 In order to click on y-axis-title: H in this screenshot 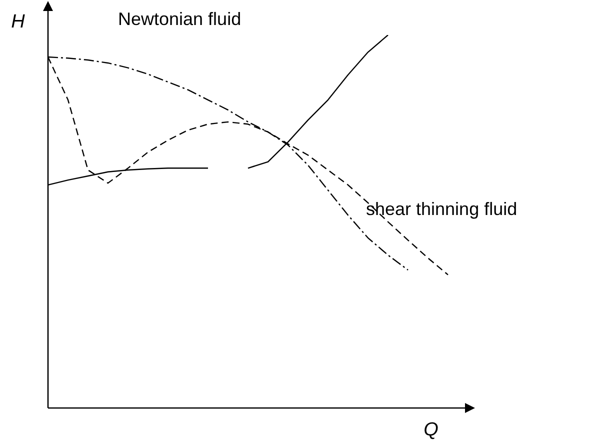, I will do `click(18, 21)`.